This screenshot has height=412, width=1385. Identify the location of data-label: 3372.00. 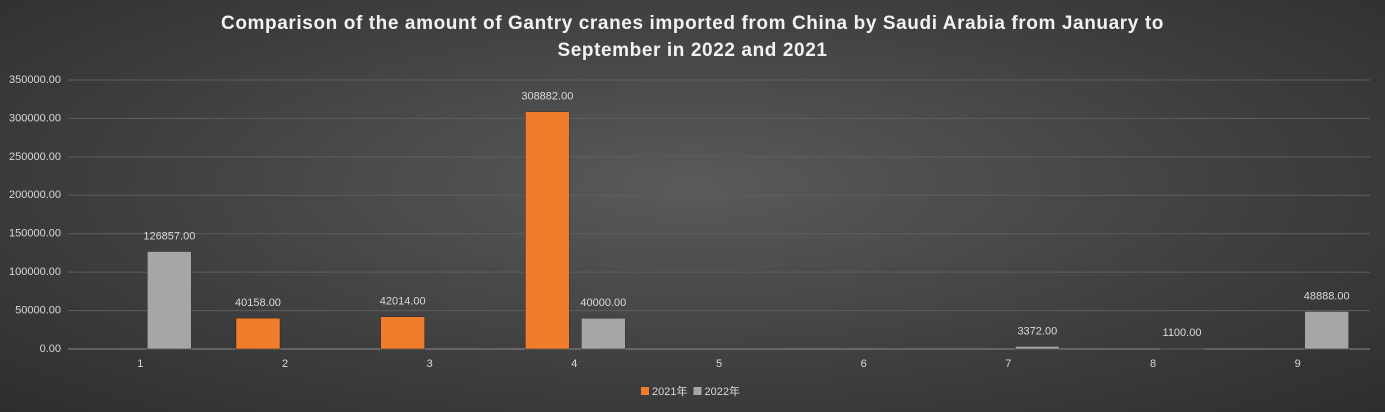
(1037, 331).